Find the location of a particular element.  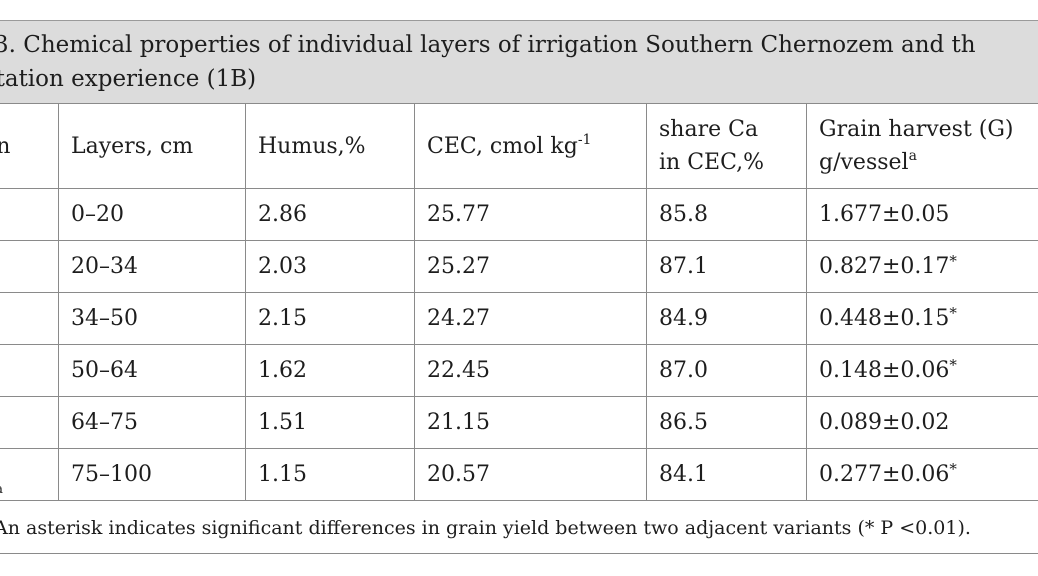

cell-humus: 1.62 is located at coordinates (330, 370).